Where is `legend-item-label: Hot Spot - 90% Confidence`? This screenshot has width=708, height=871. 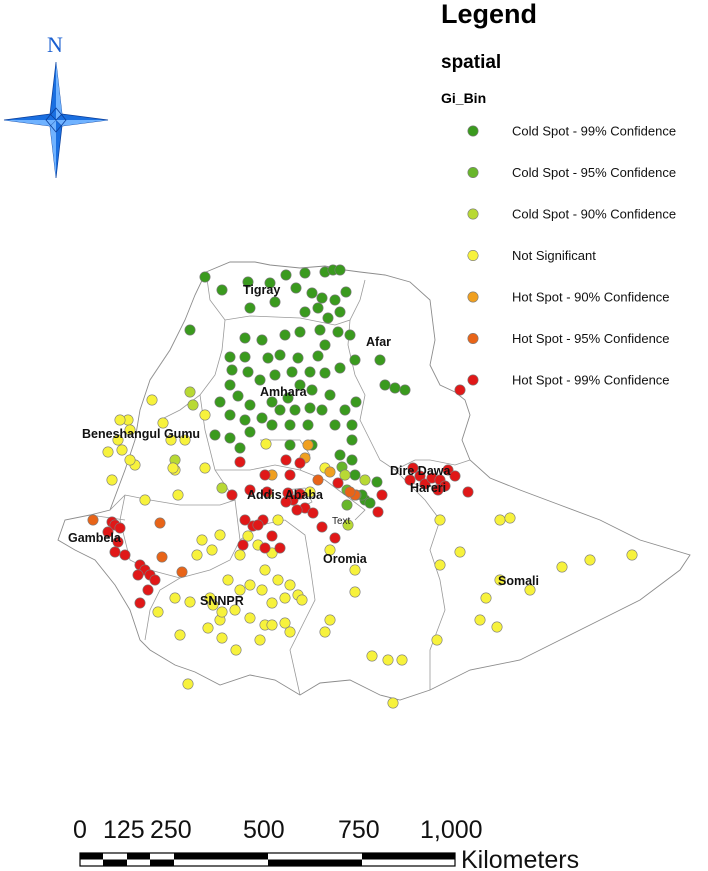 legend-item-label: Hot Spot - 90% Confidence is located at coordinates (591, 297).